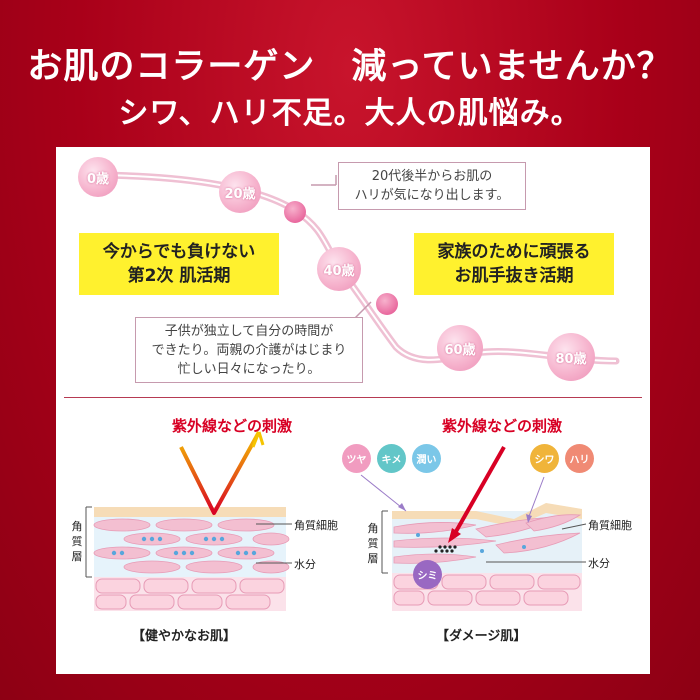  Describe the element at coordinates (350, 113) in the screenshot. I see `headline-line2: シワ、ハリ不足。大人の肌悩み。` at that location.